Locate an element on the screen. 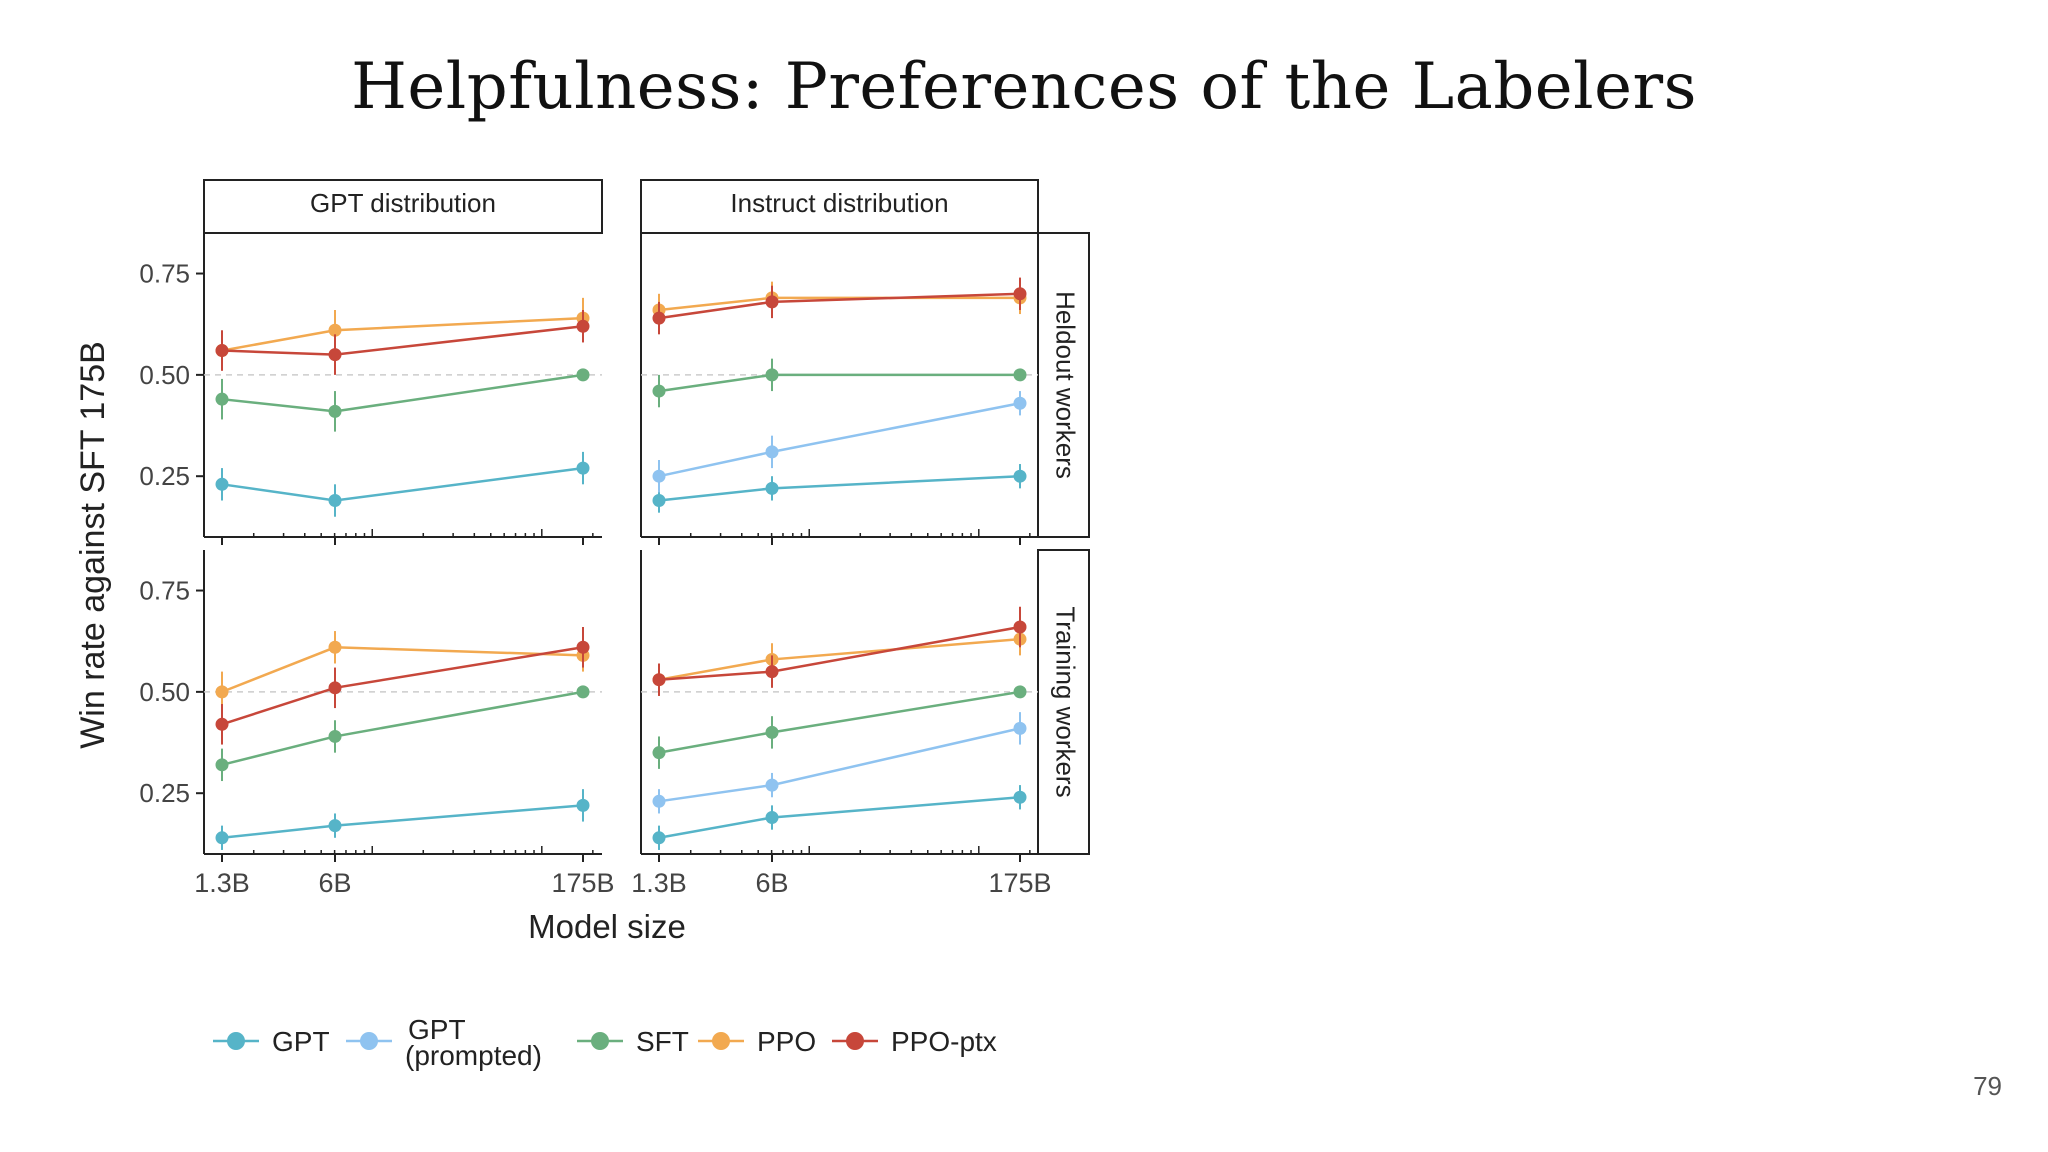  legend-label: SFT is located at coordinates (662, 1041).